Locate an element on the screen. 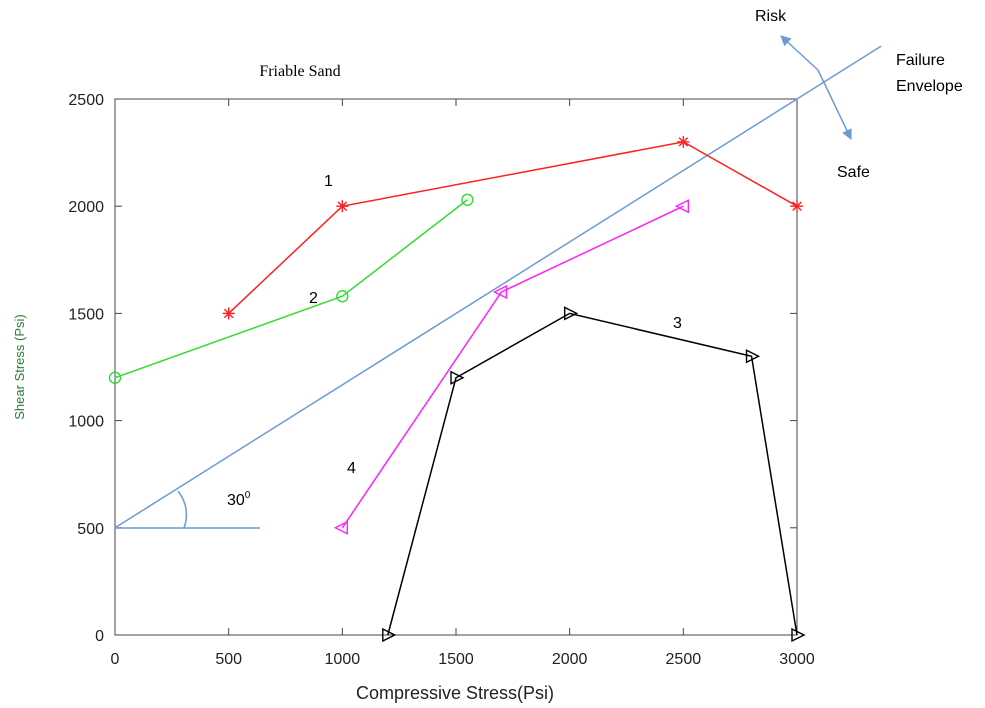 Image resolution: width=985 pixels, height=708 pixels. x-tick-label: 2000 is located at coordinates (570, 659).